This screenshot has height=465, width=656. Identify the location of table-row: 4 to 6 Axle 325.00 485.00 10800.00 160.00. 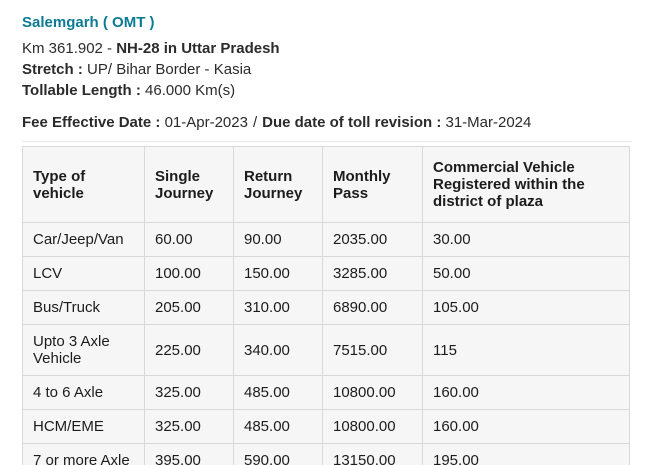
(326, 392).